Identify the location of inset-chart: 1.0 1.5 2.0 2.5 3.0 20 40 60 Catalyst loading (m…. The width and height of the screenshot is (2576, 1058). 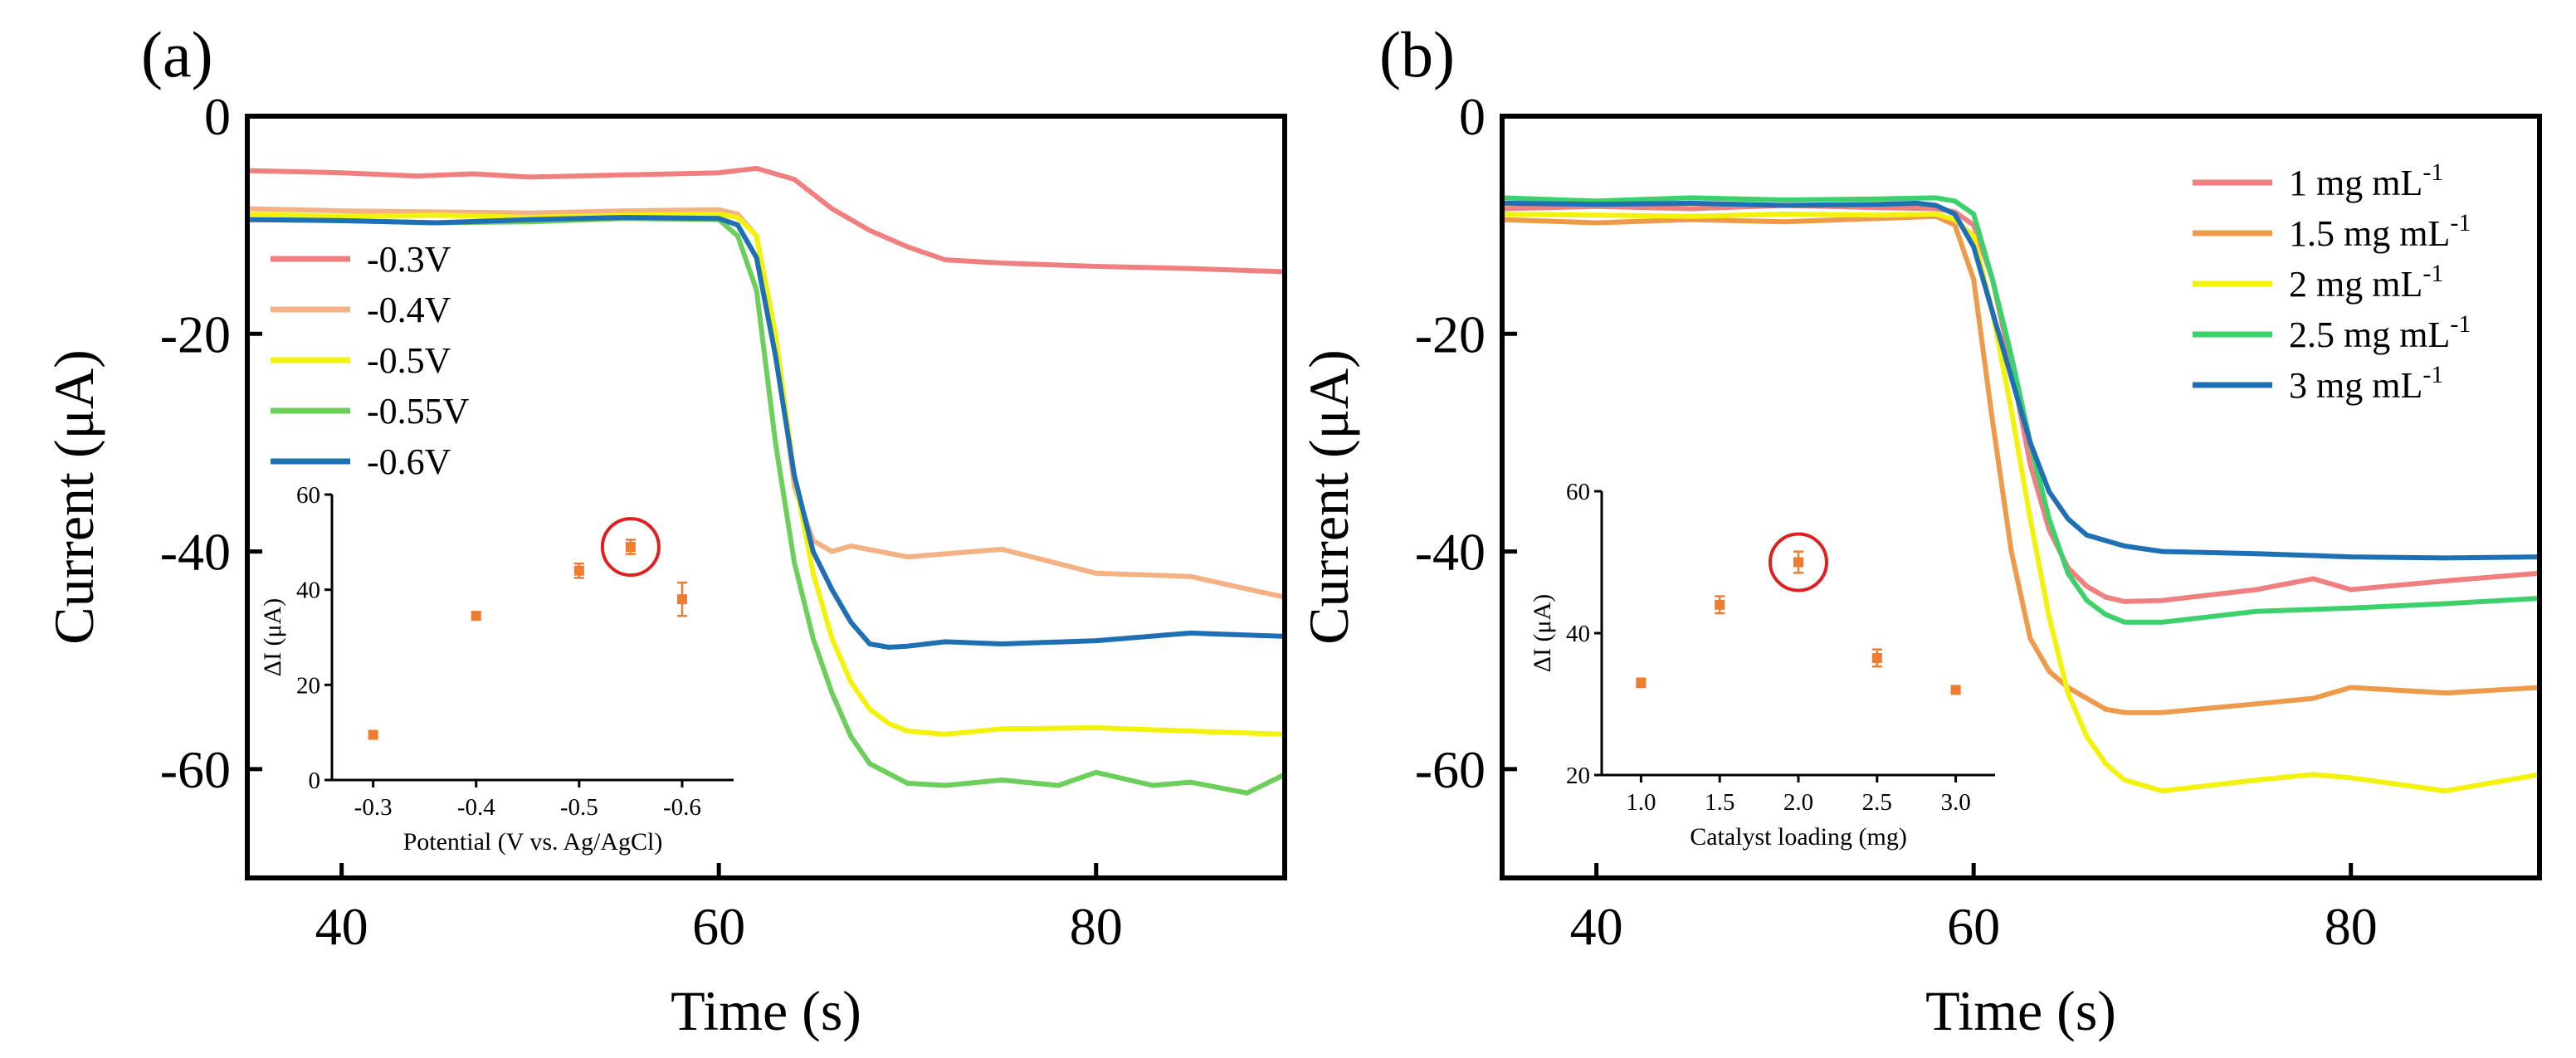
(1762, 665).